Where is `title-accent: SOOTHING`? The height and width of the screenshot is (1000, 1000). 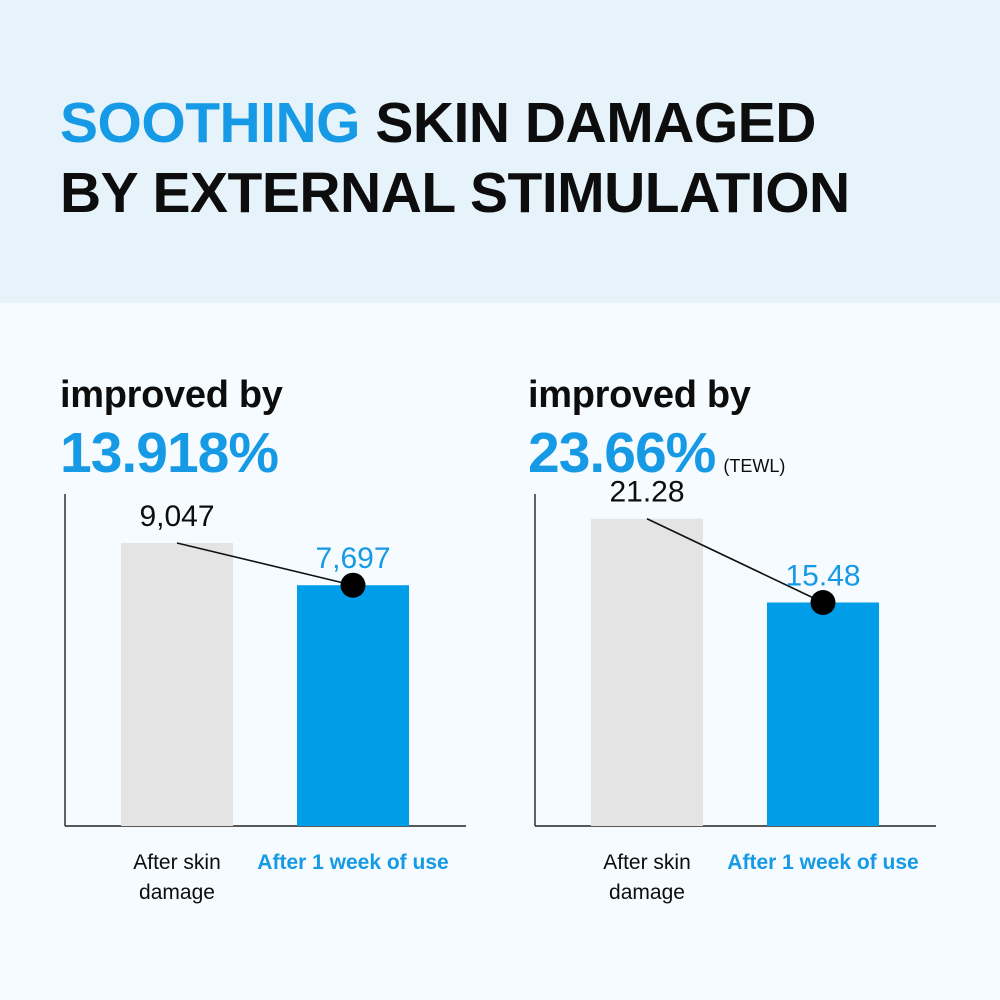
title-accent: SOOTHING is located at coordinates (210, 123).